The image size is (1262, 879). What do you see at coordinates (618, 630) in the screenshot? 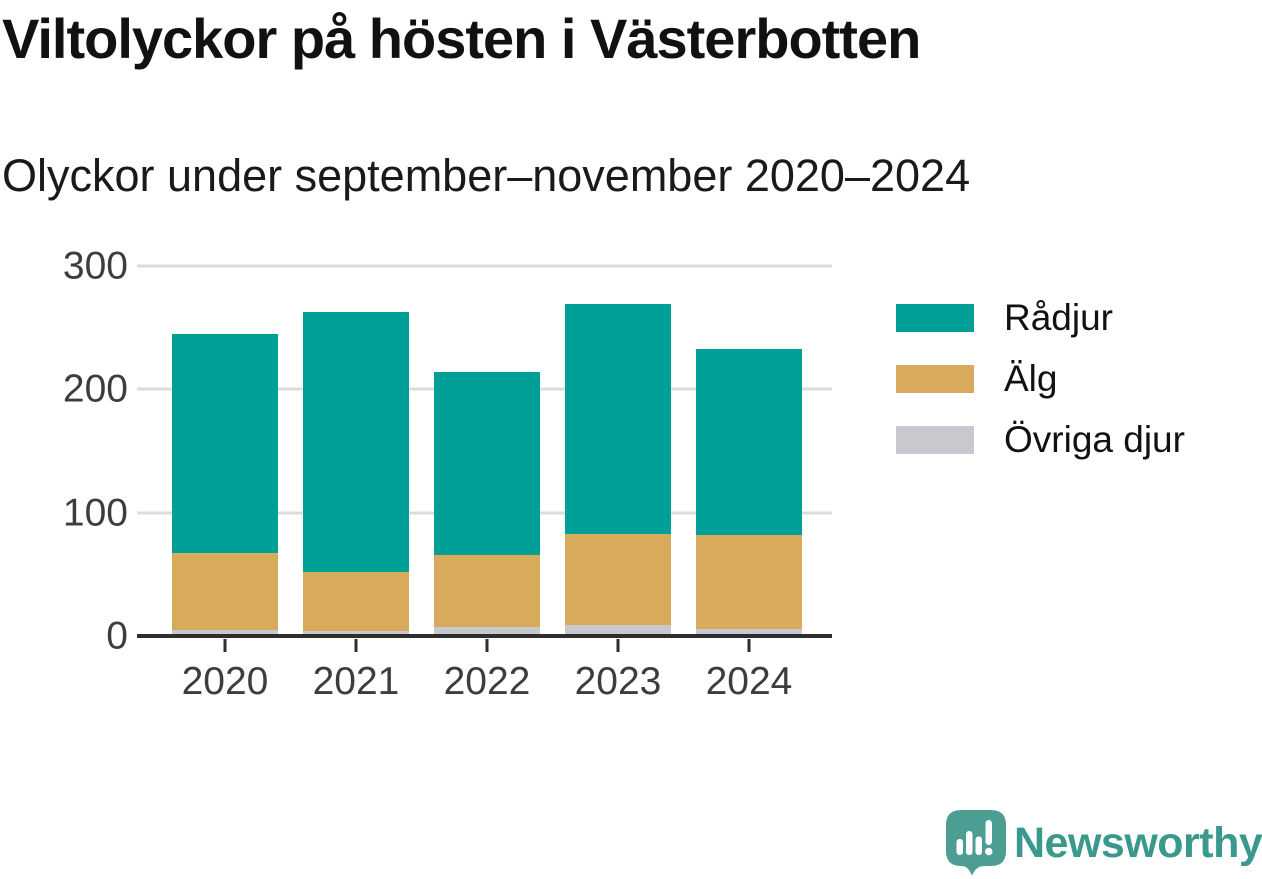
I see `bar-segment-ovriga-djur-2023` at bounding box center [618, 630].